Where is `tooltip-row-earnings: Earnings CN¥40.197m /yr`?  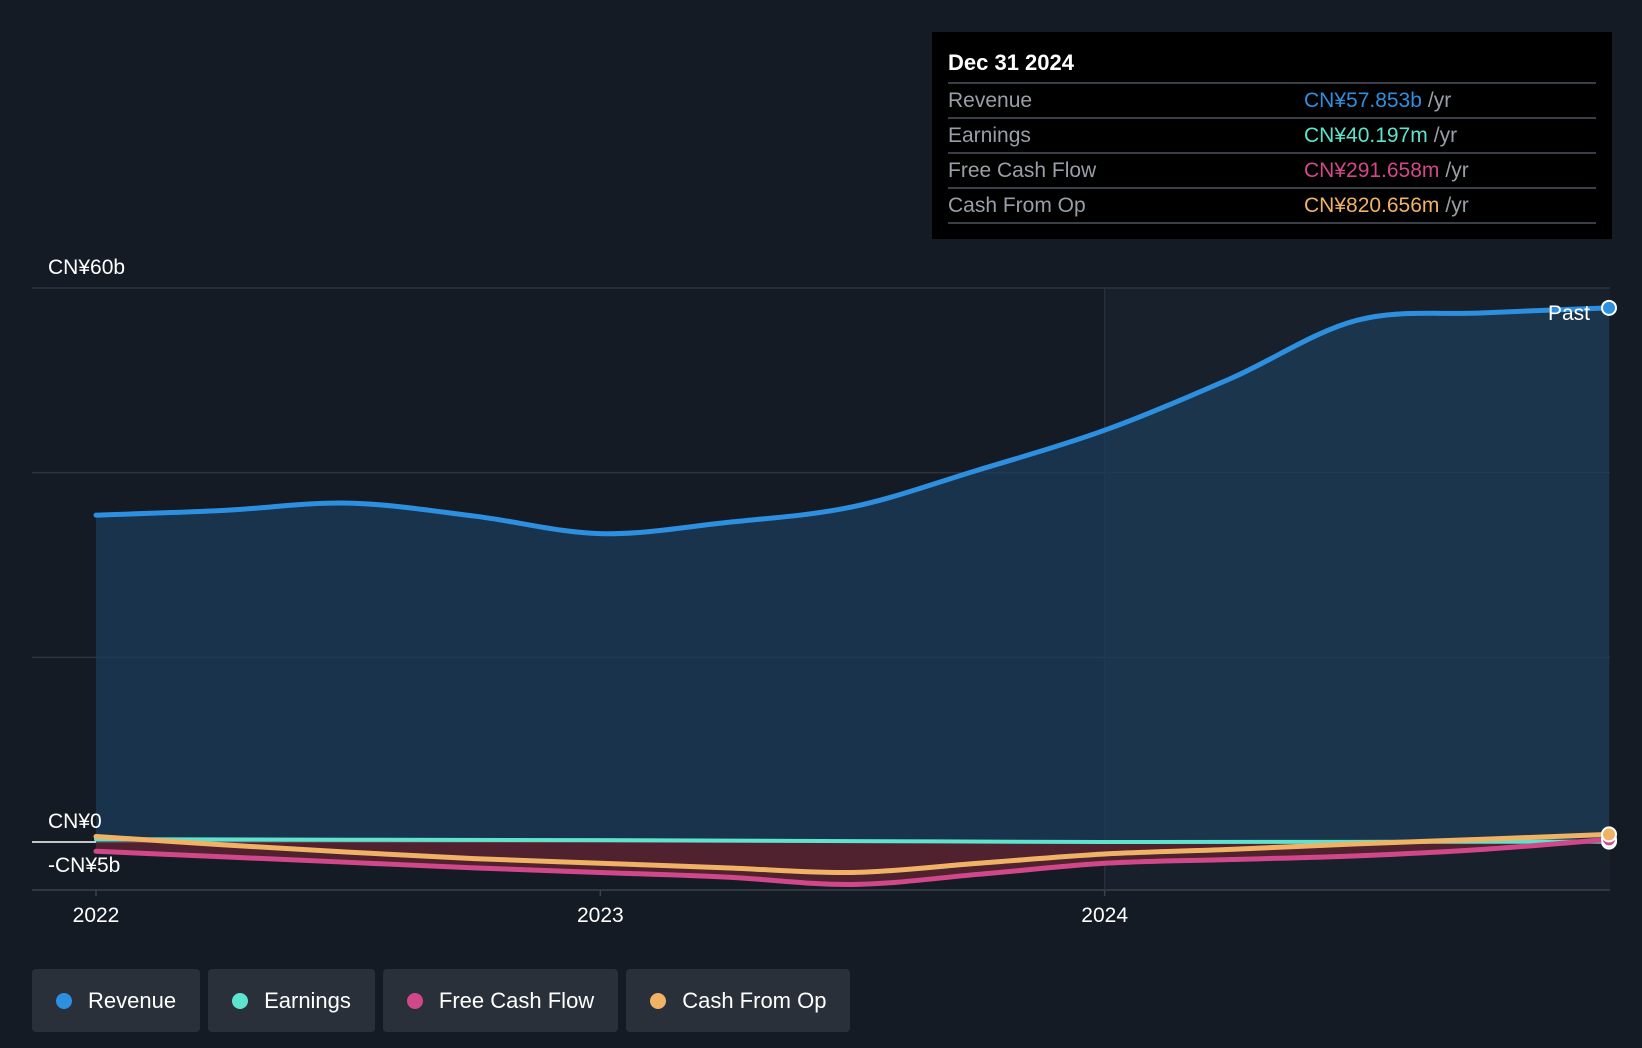 tooltip-row-earnings: Earnings CN¥40.197m /yr is located at coordinates (1272, 136).